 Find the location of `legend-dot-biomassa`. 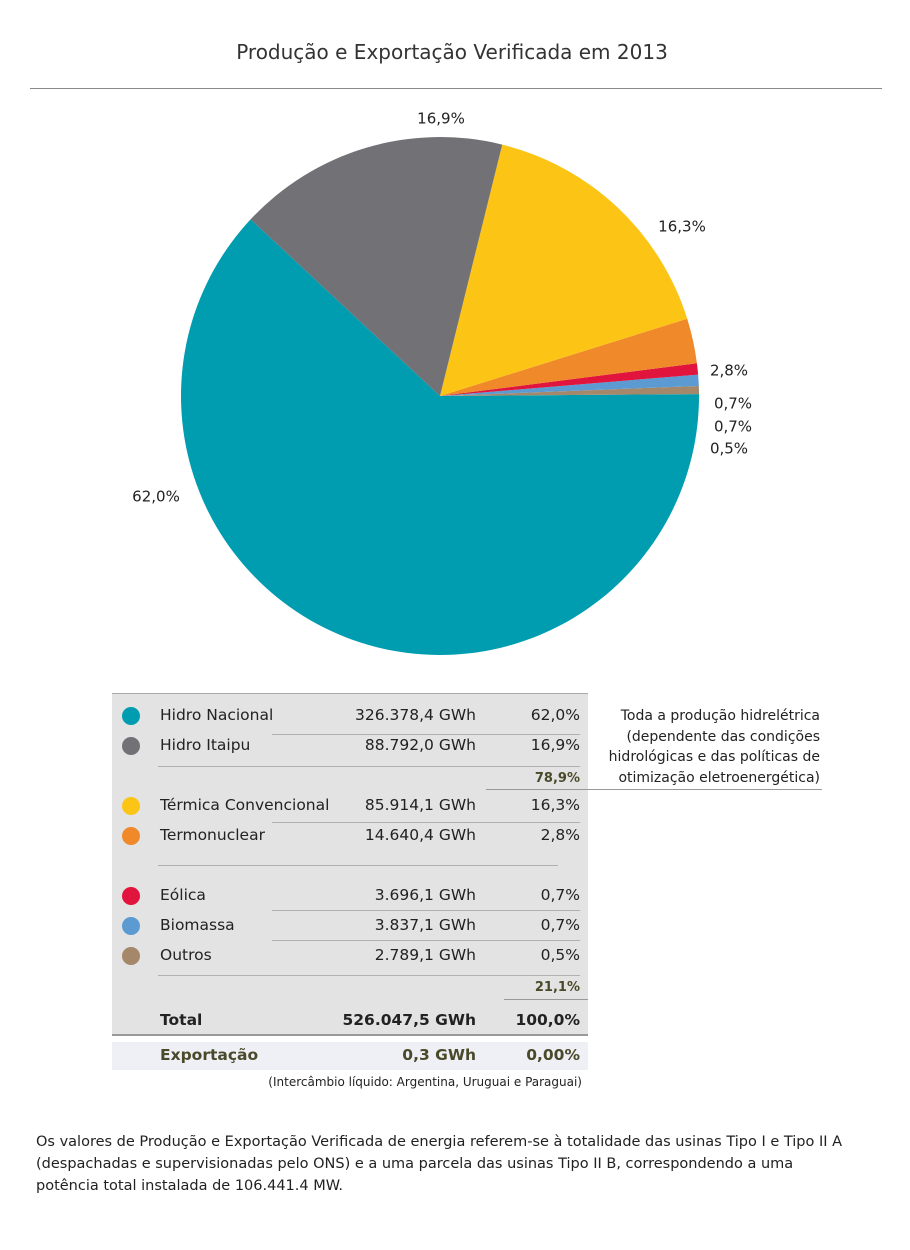

legend-dot-biomassa is located at coordinates (131, 926).